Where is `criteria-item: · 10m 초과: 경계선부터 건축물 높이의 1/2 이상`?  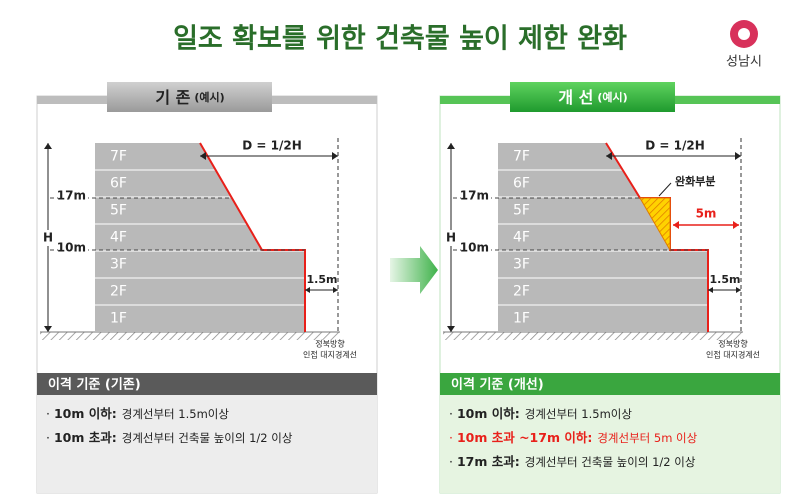
criteria-item: · 10m 초과: 경계선부터 건축물 높이의 1/2 이상 is located at coordinates (169, 437).